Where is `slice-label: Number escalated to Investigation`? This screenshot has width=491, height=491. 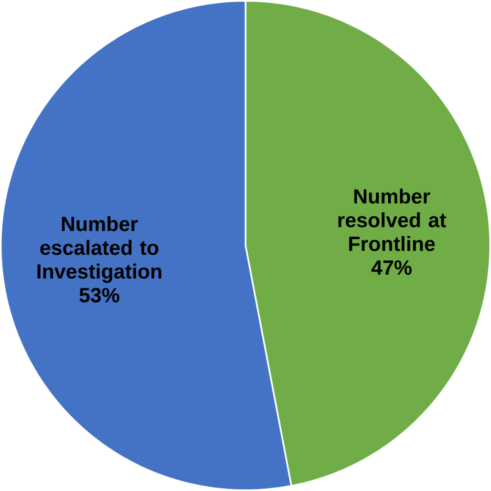
slice-label: Number escalated to Investigation is located at coordinates (100, 249).